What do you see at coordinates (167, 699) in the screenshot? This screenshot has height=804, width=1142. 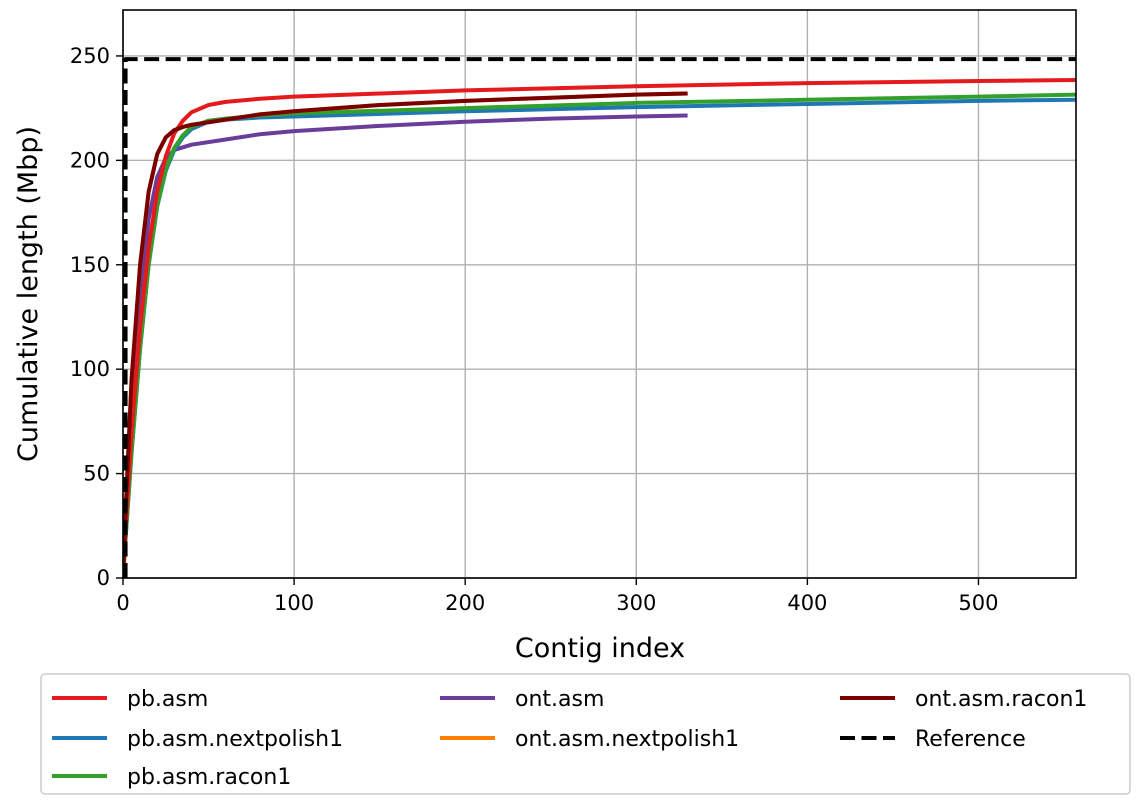 I see `legend-label: pb.asm` at bounding box center [167, 699].